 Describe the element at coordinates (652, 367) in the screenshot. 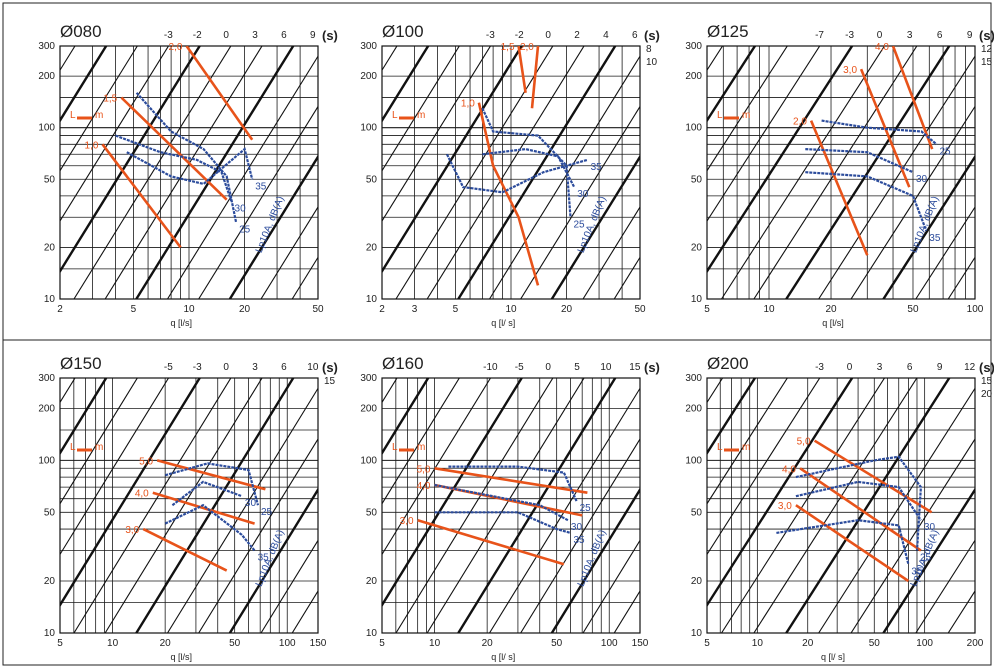

I see `setting-unit-label: (s)` at that location.